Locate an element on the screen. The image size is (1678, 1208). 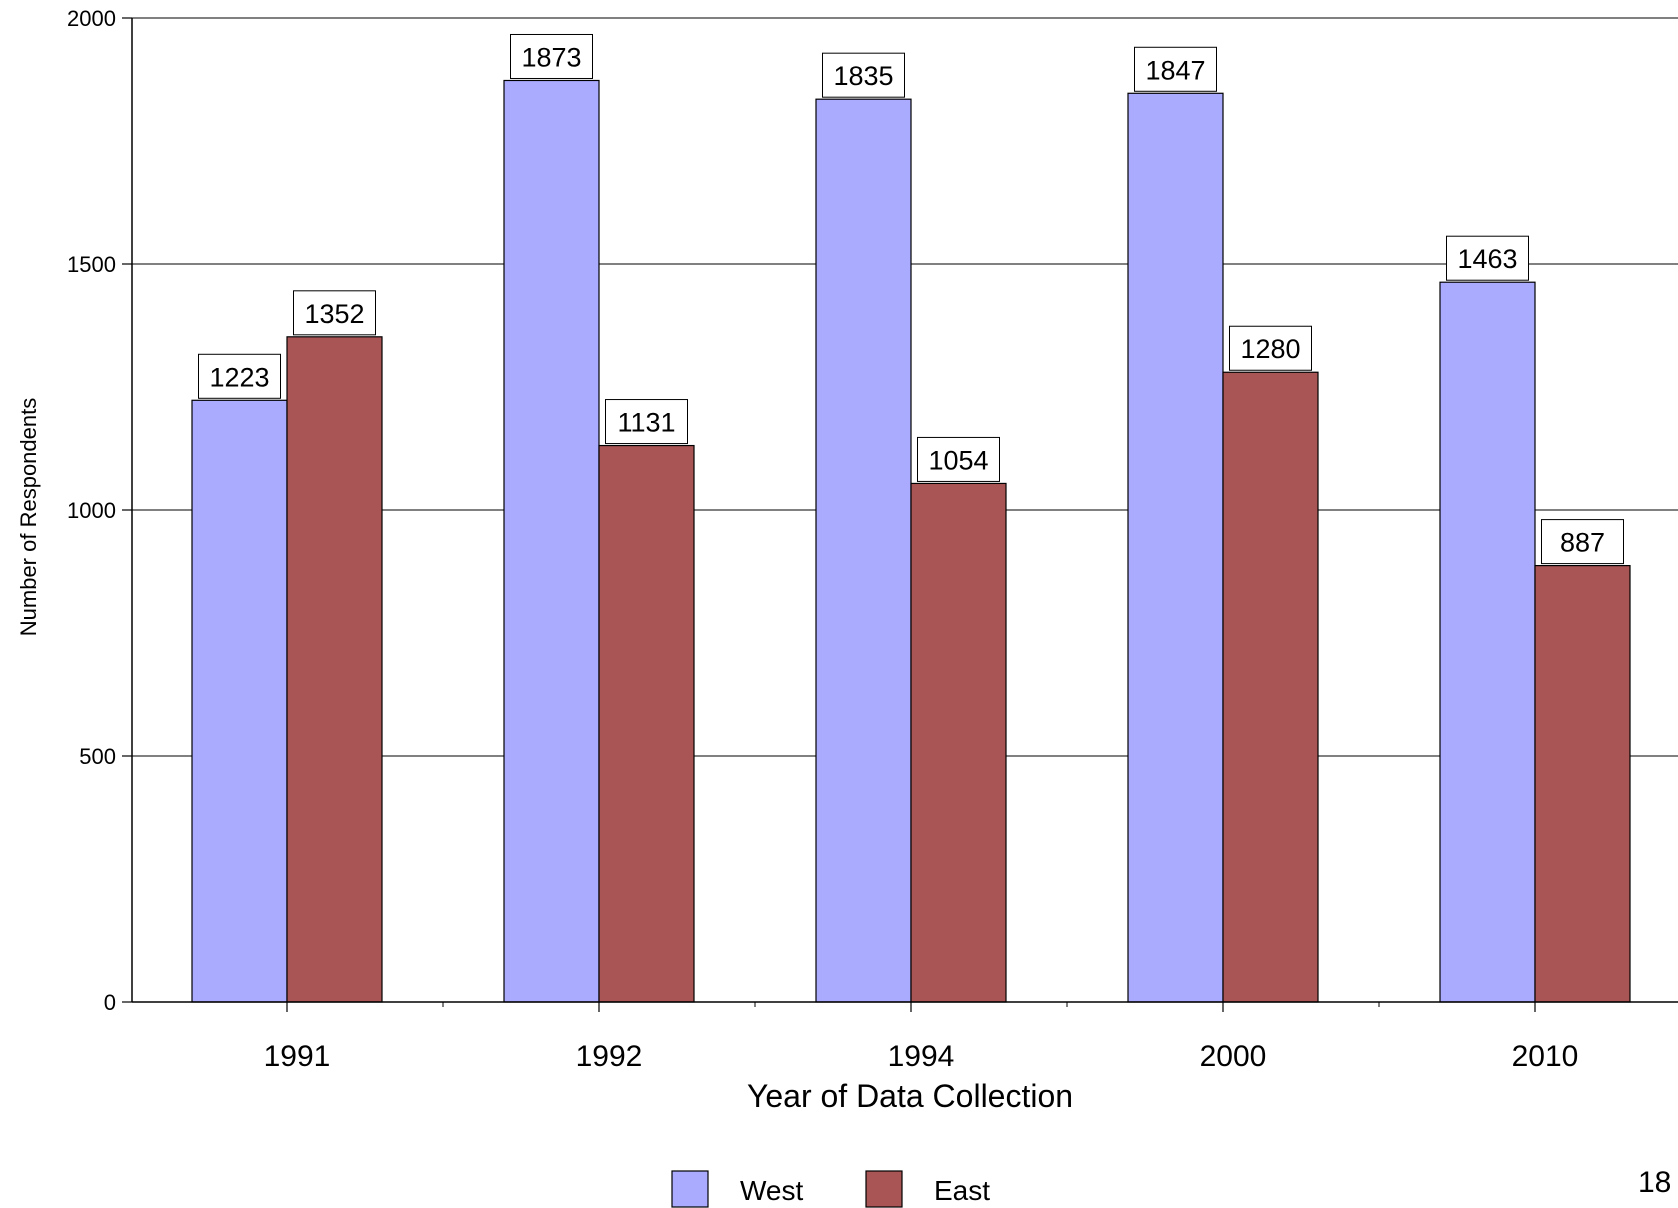
page-number: 18 is located at coordinates (1655, 1182).